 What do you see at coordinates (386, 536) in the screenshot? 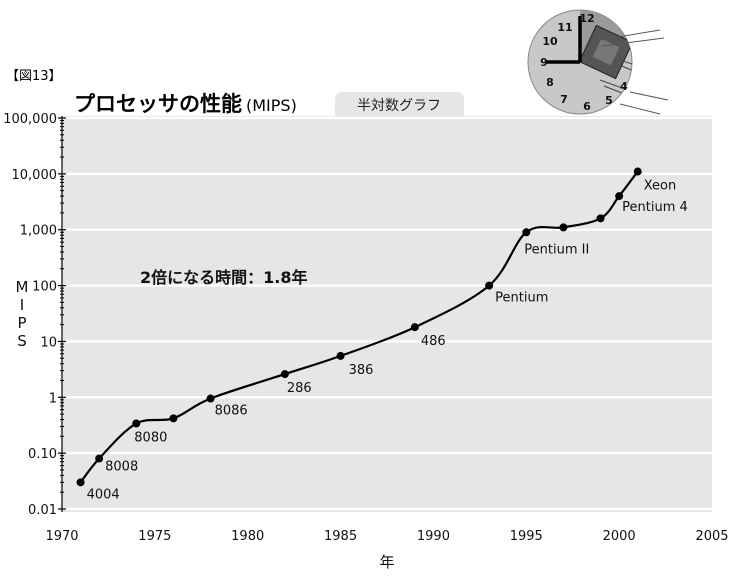
I see `x-axis: 1970 1975 1980 1985 1990 1995 2000 2005` at bounding box center [386, 536].